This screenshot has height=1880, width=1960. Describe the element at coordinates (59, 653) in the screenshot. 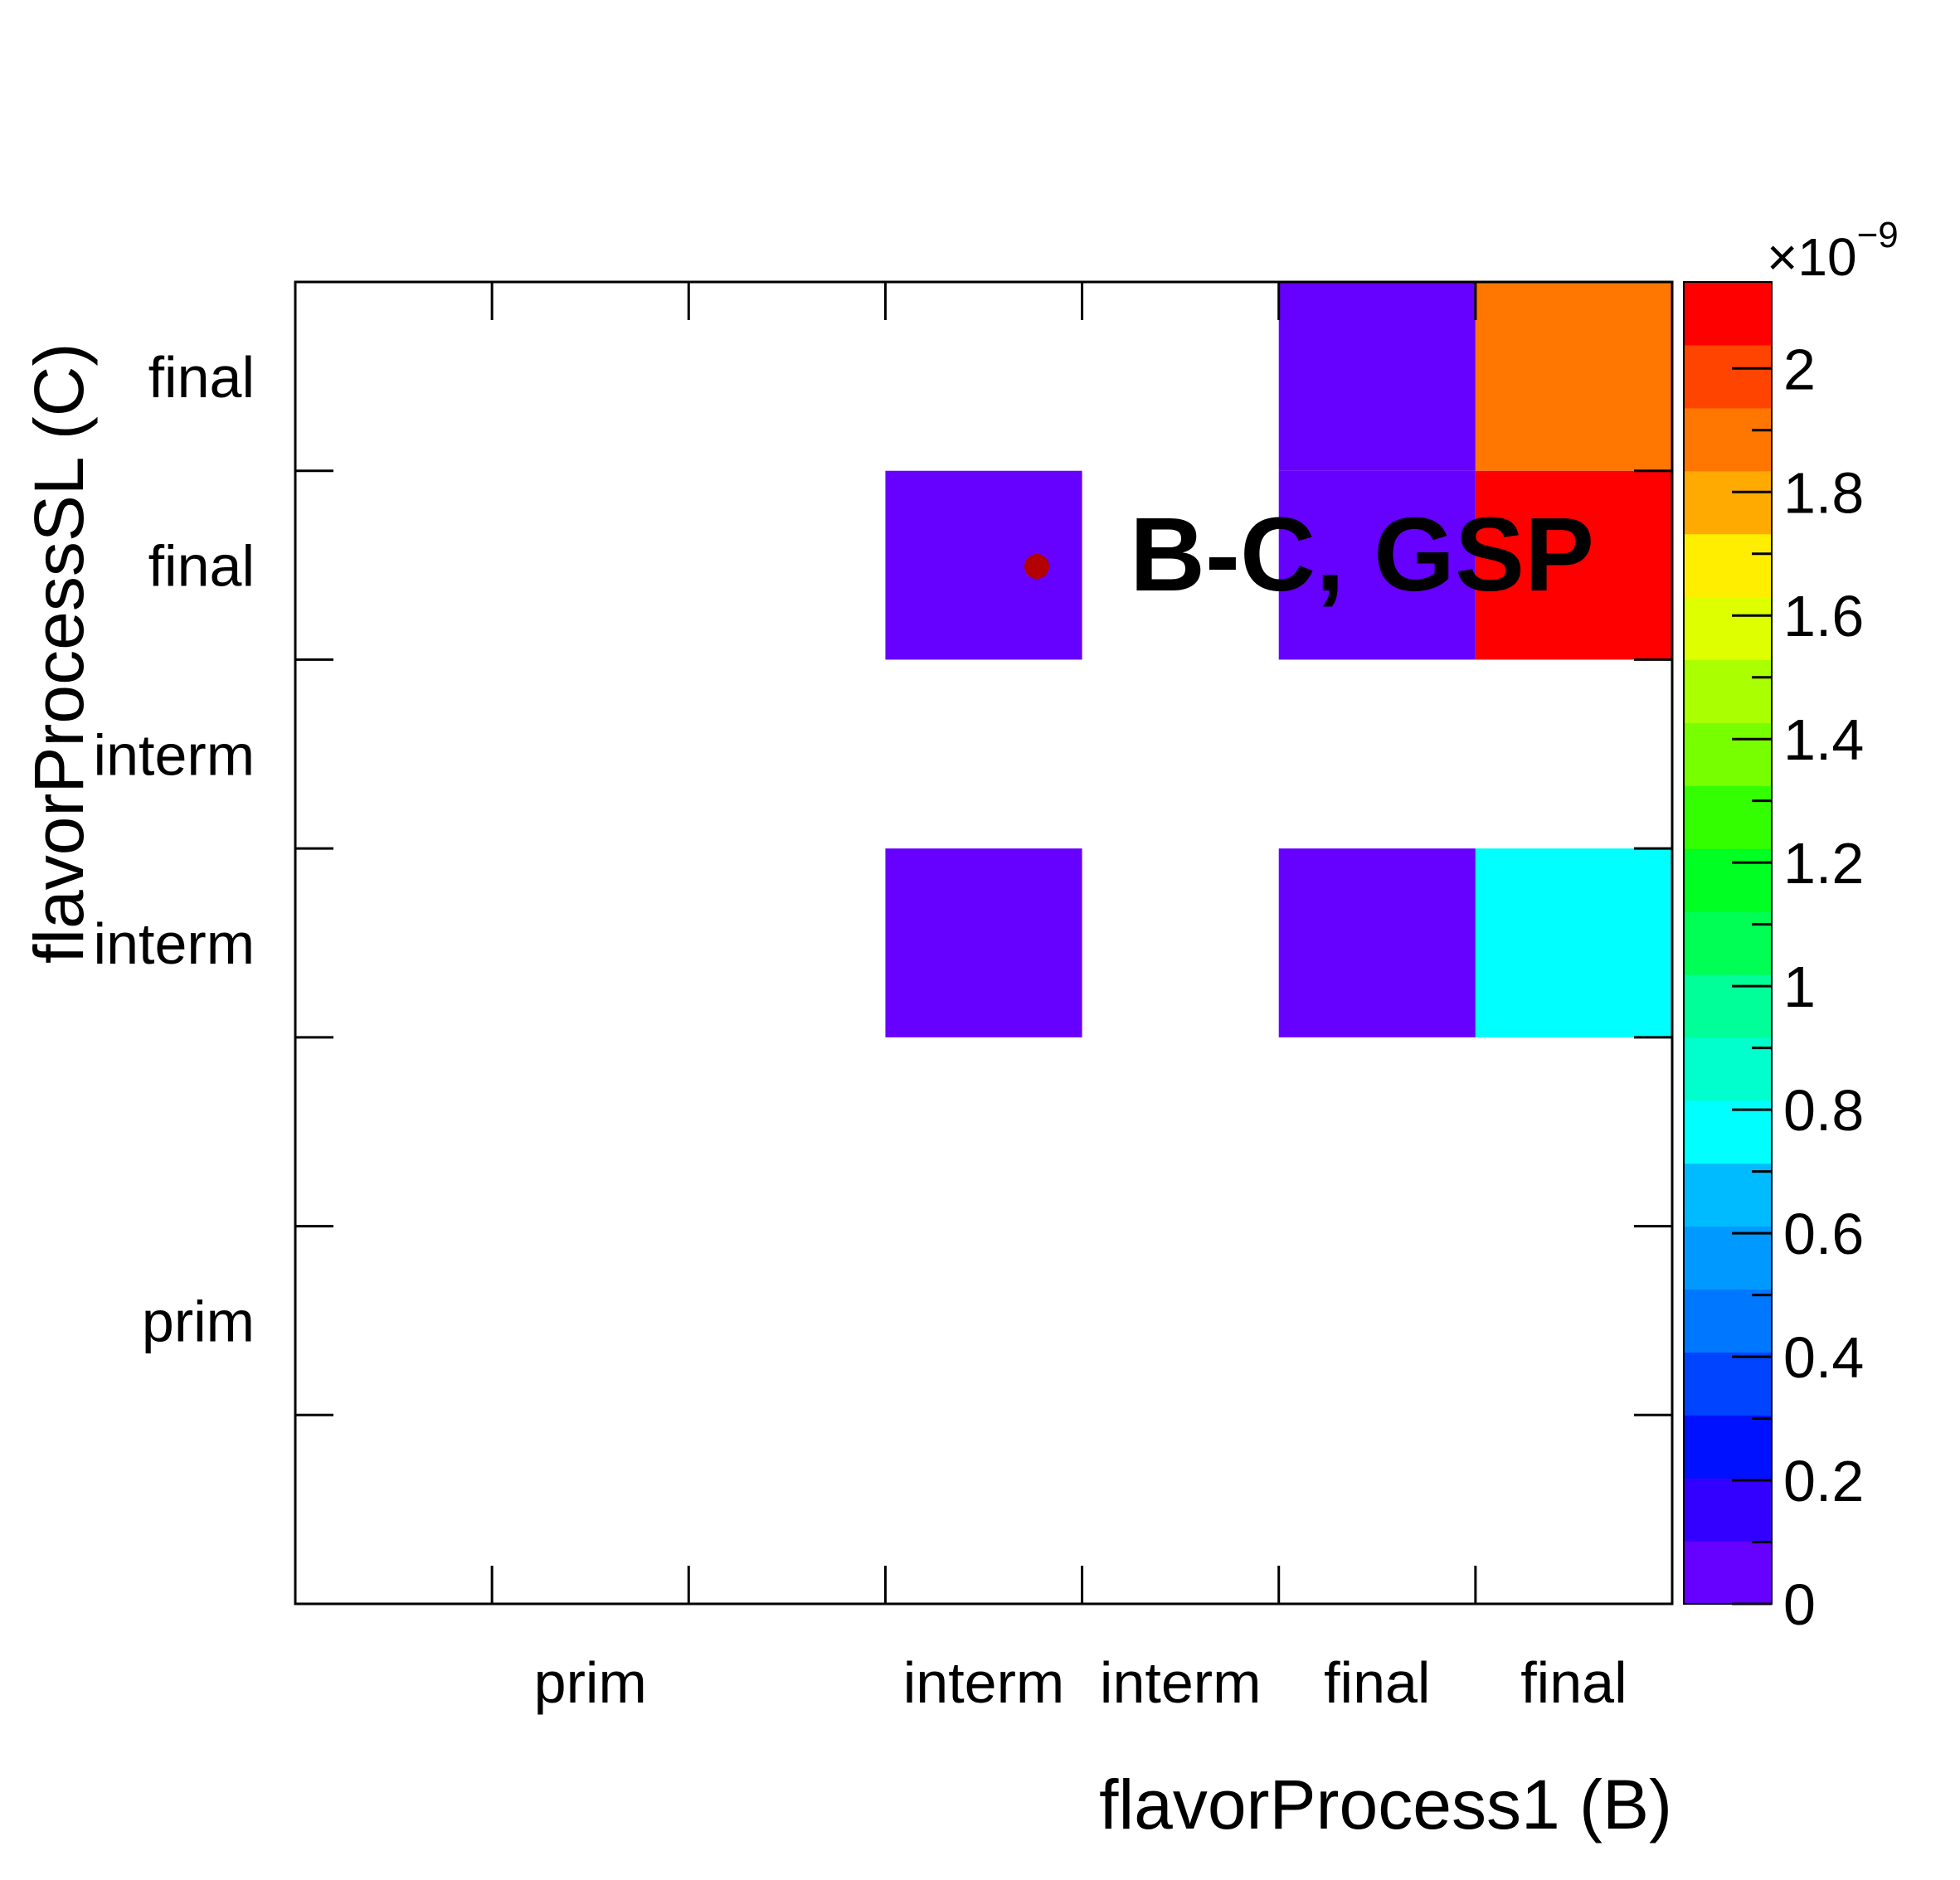

I see `y-axis-title: flavorProcessSL (C)` at that location.